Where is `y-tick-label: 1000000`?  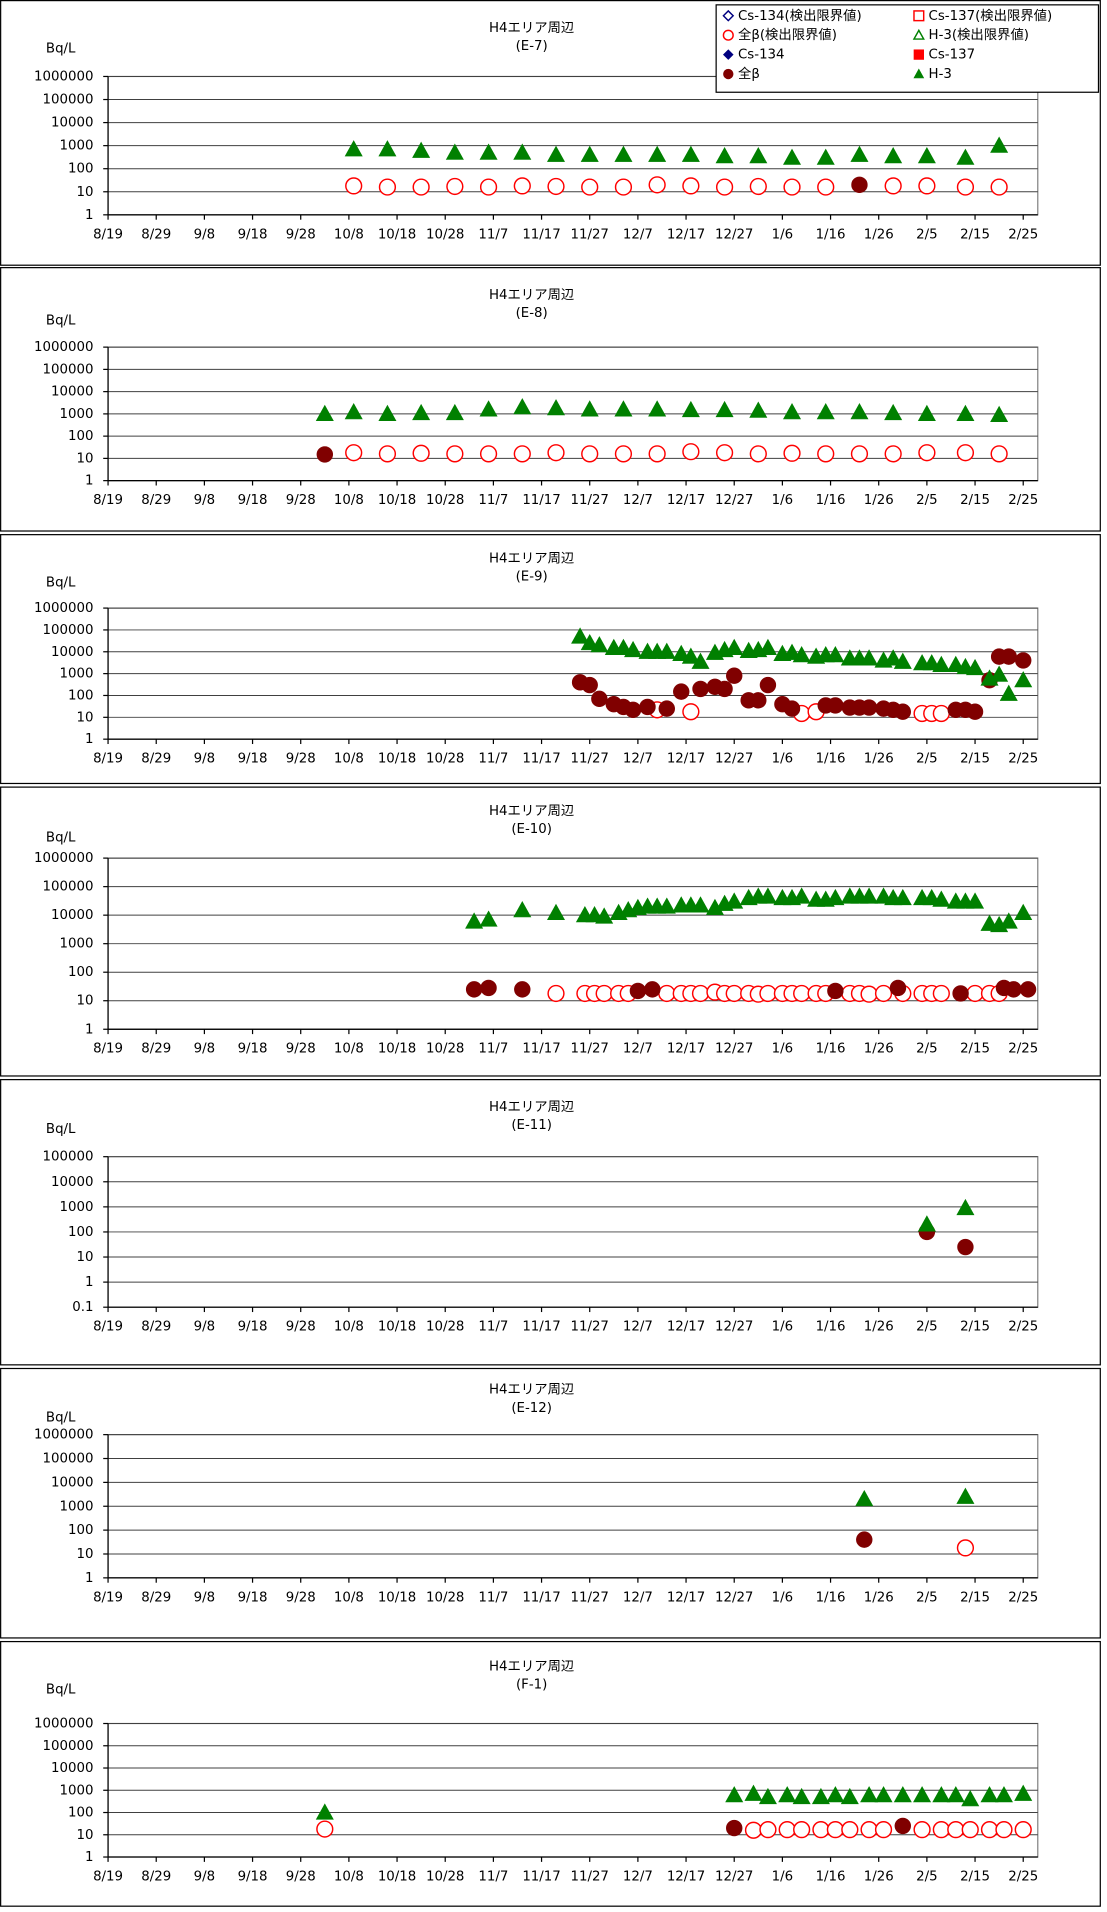
y-tick-label: 1000000 is located at coordinates (63, 1435).